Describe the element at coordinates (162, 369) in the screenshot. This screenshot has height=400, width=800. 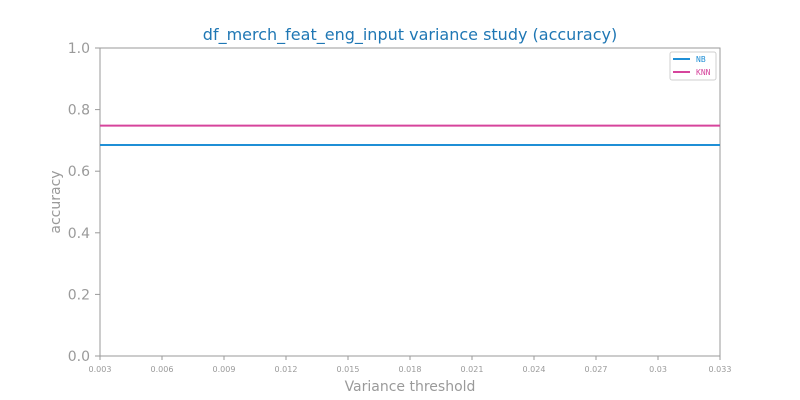
I see `x-tick-label: 0.006` at that location.